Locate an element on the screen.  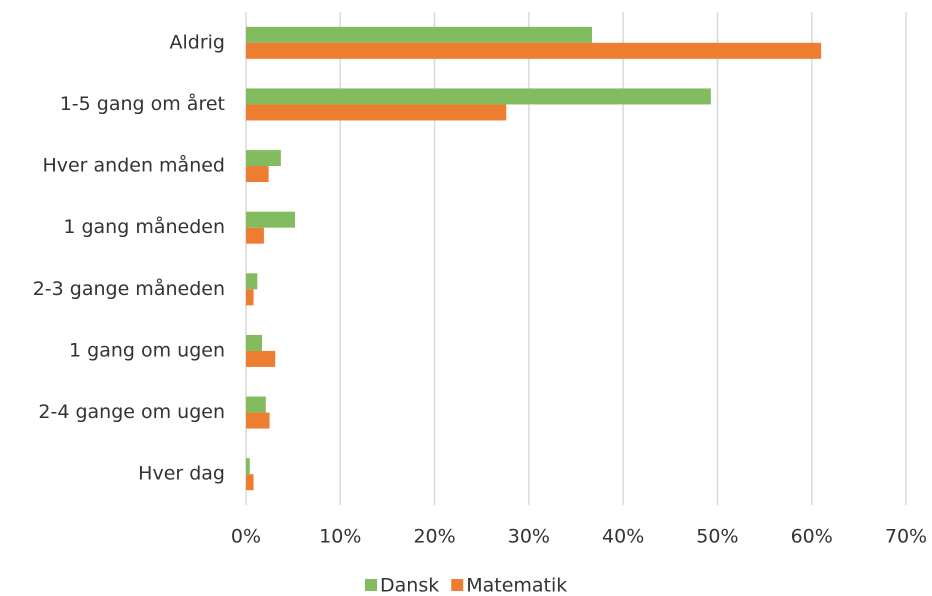
y-tick-label: 1 gang måneden is located at coordinates (144, 226).